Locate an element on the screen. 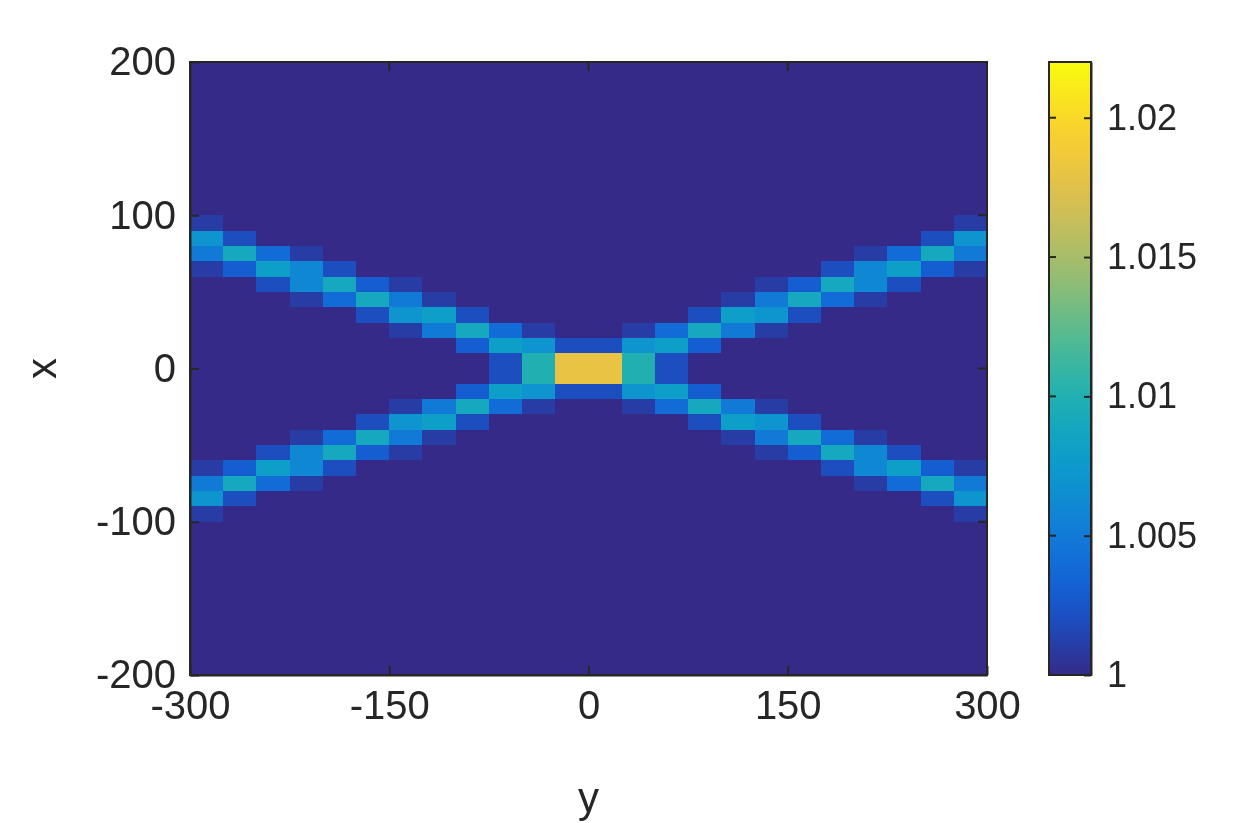  y-tick-label: 100 is located at coordinates (142, 214).